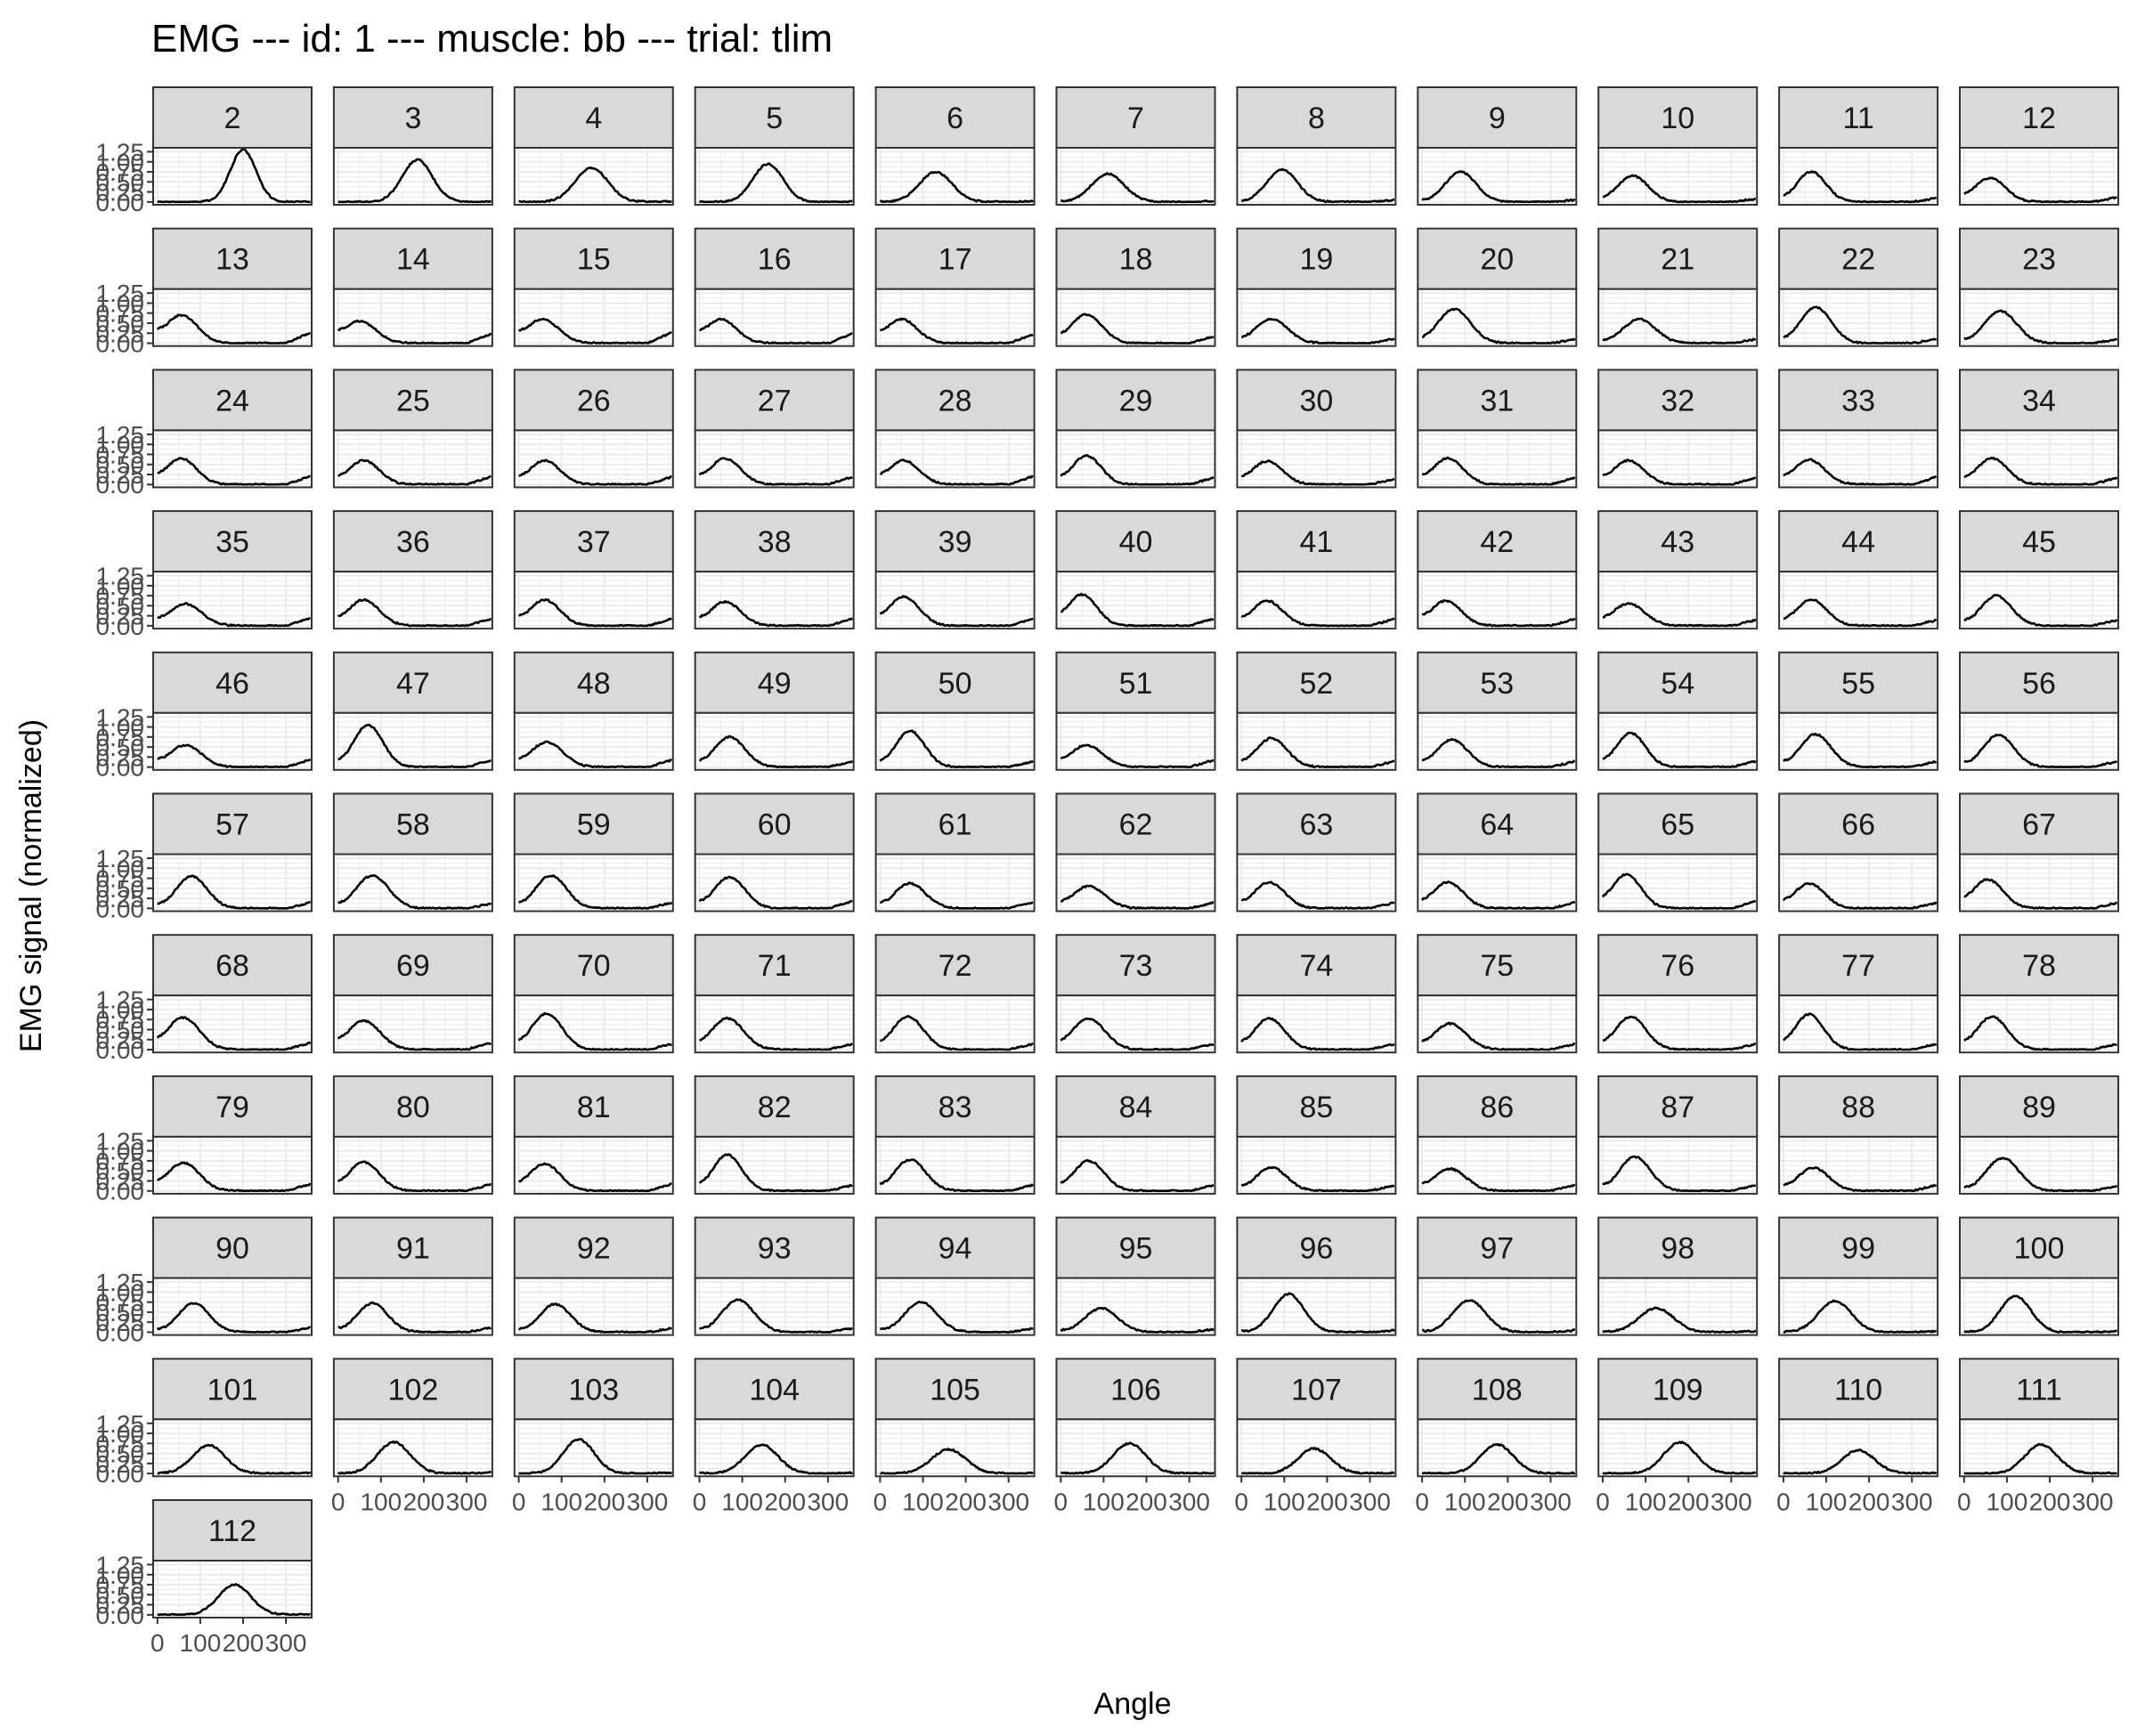 The width and height of the screenshot is (2137, 1736). Describe the element at coordinates (2039, 994) in the screenshot. I see `facet-panel: 78` at that location.